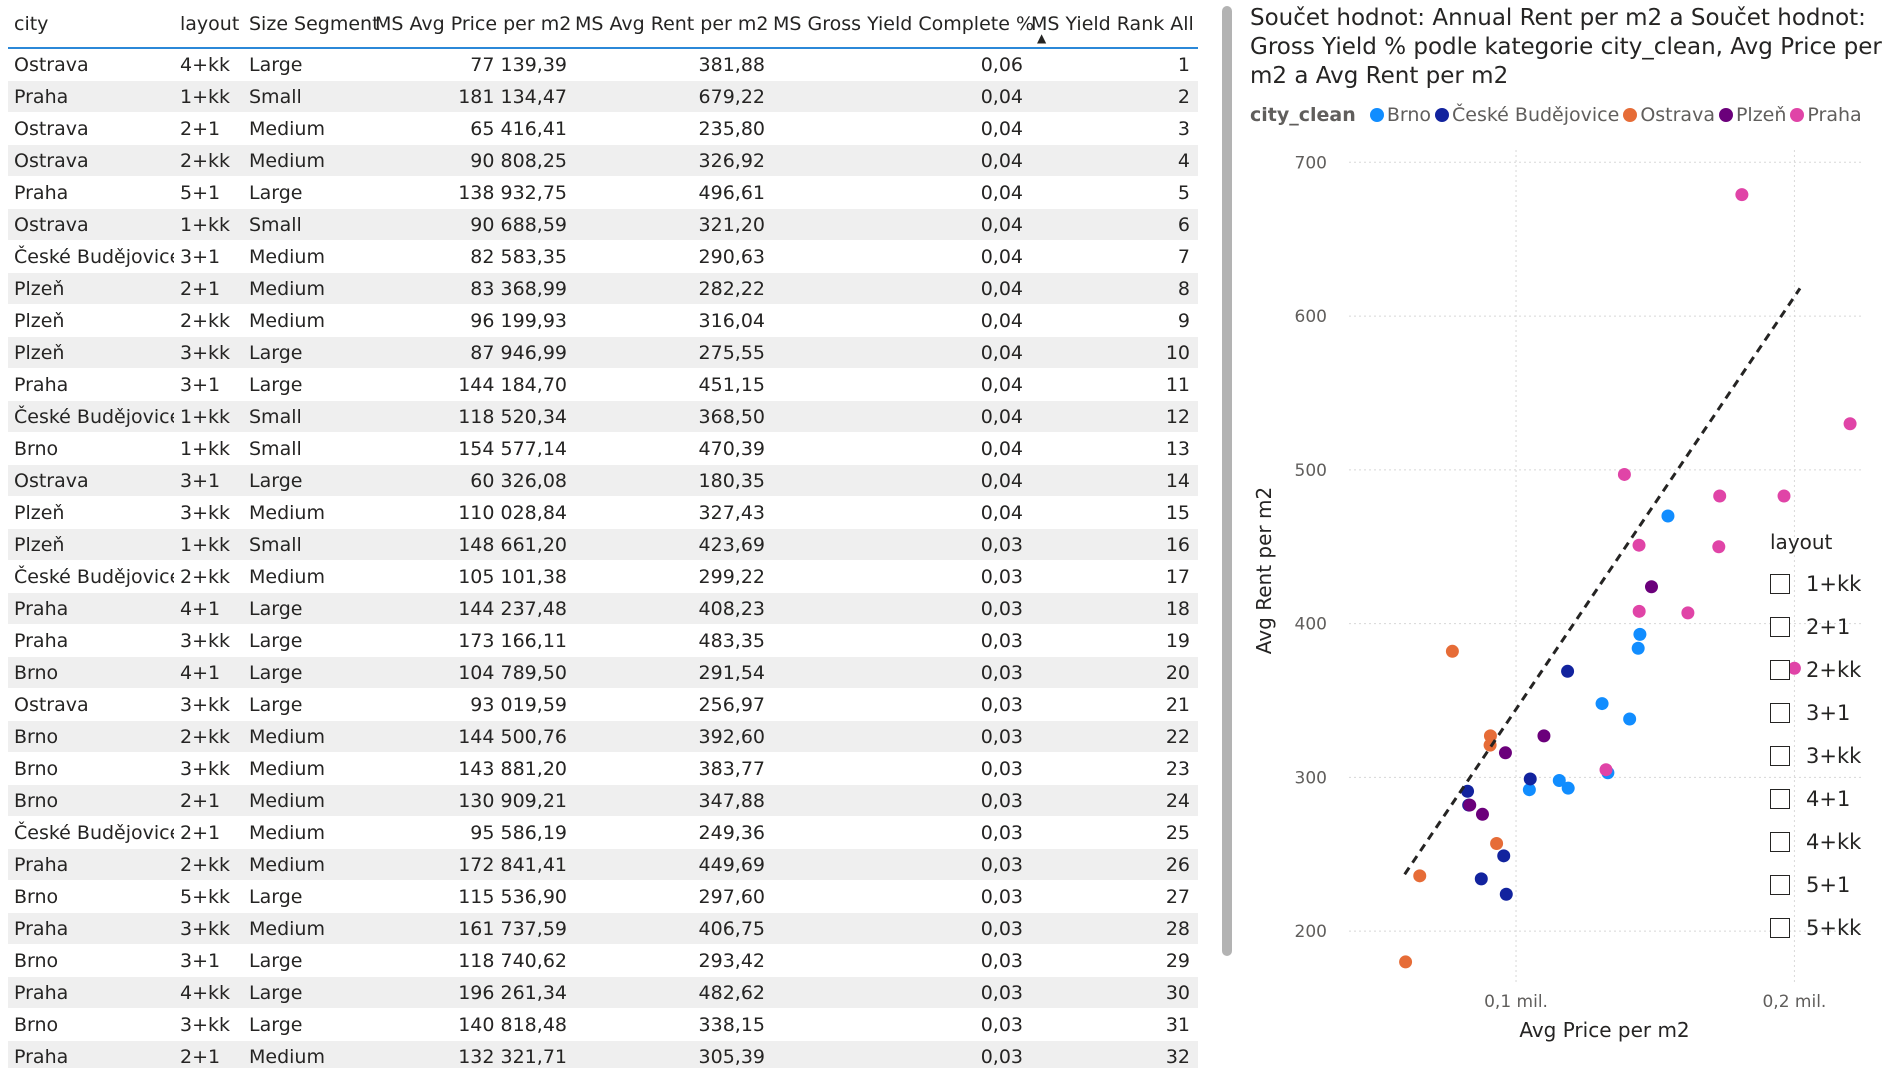 This screenshot has width=1896, height=1068. I want to click on table-scrollbar, so click(1227, 481).